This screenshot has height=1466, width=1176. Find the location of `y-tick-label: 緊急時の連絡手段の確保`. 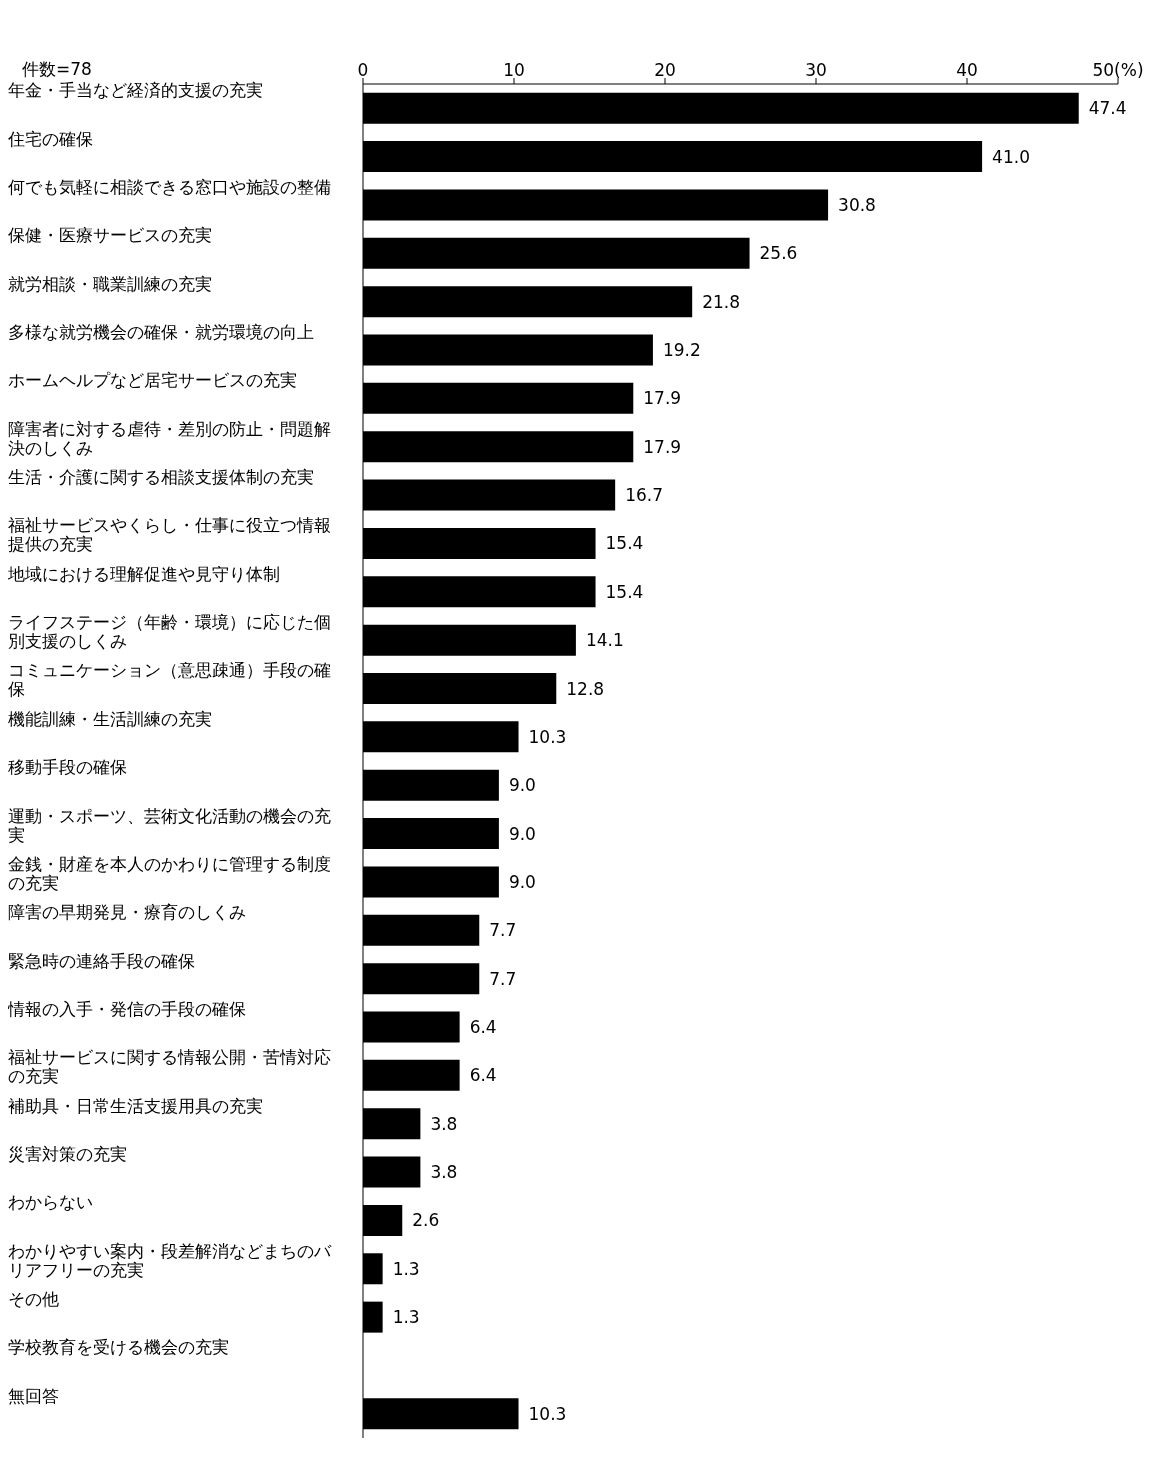

y-tick-label: 緊急時の連絡手段の確保 is located at coordinates (101, 960).